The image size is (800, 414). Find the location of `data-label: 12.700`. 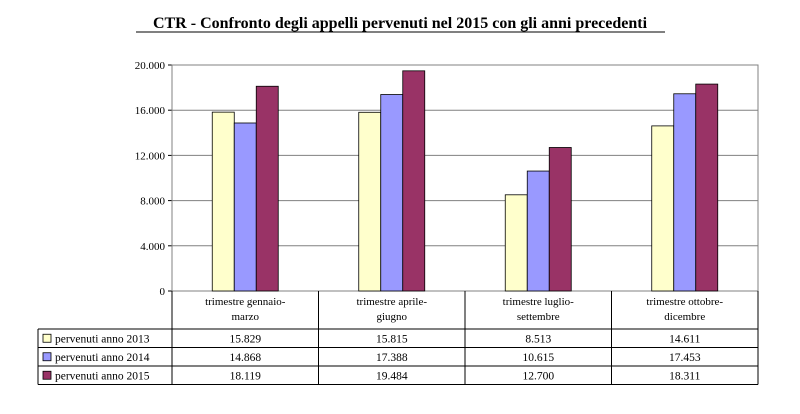

data-label: 12.700 is located at coordinates (538, 376).